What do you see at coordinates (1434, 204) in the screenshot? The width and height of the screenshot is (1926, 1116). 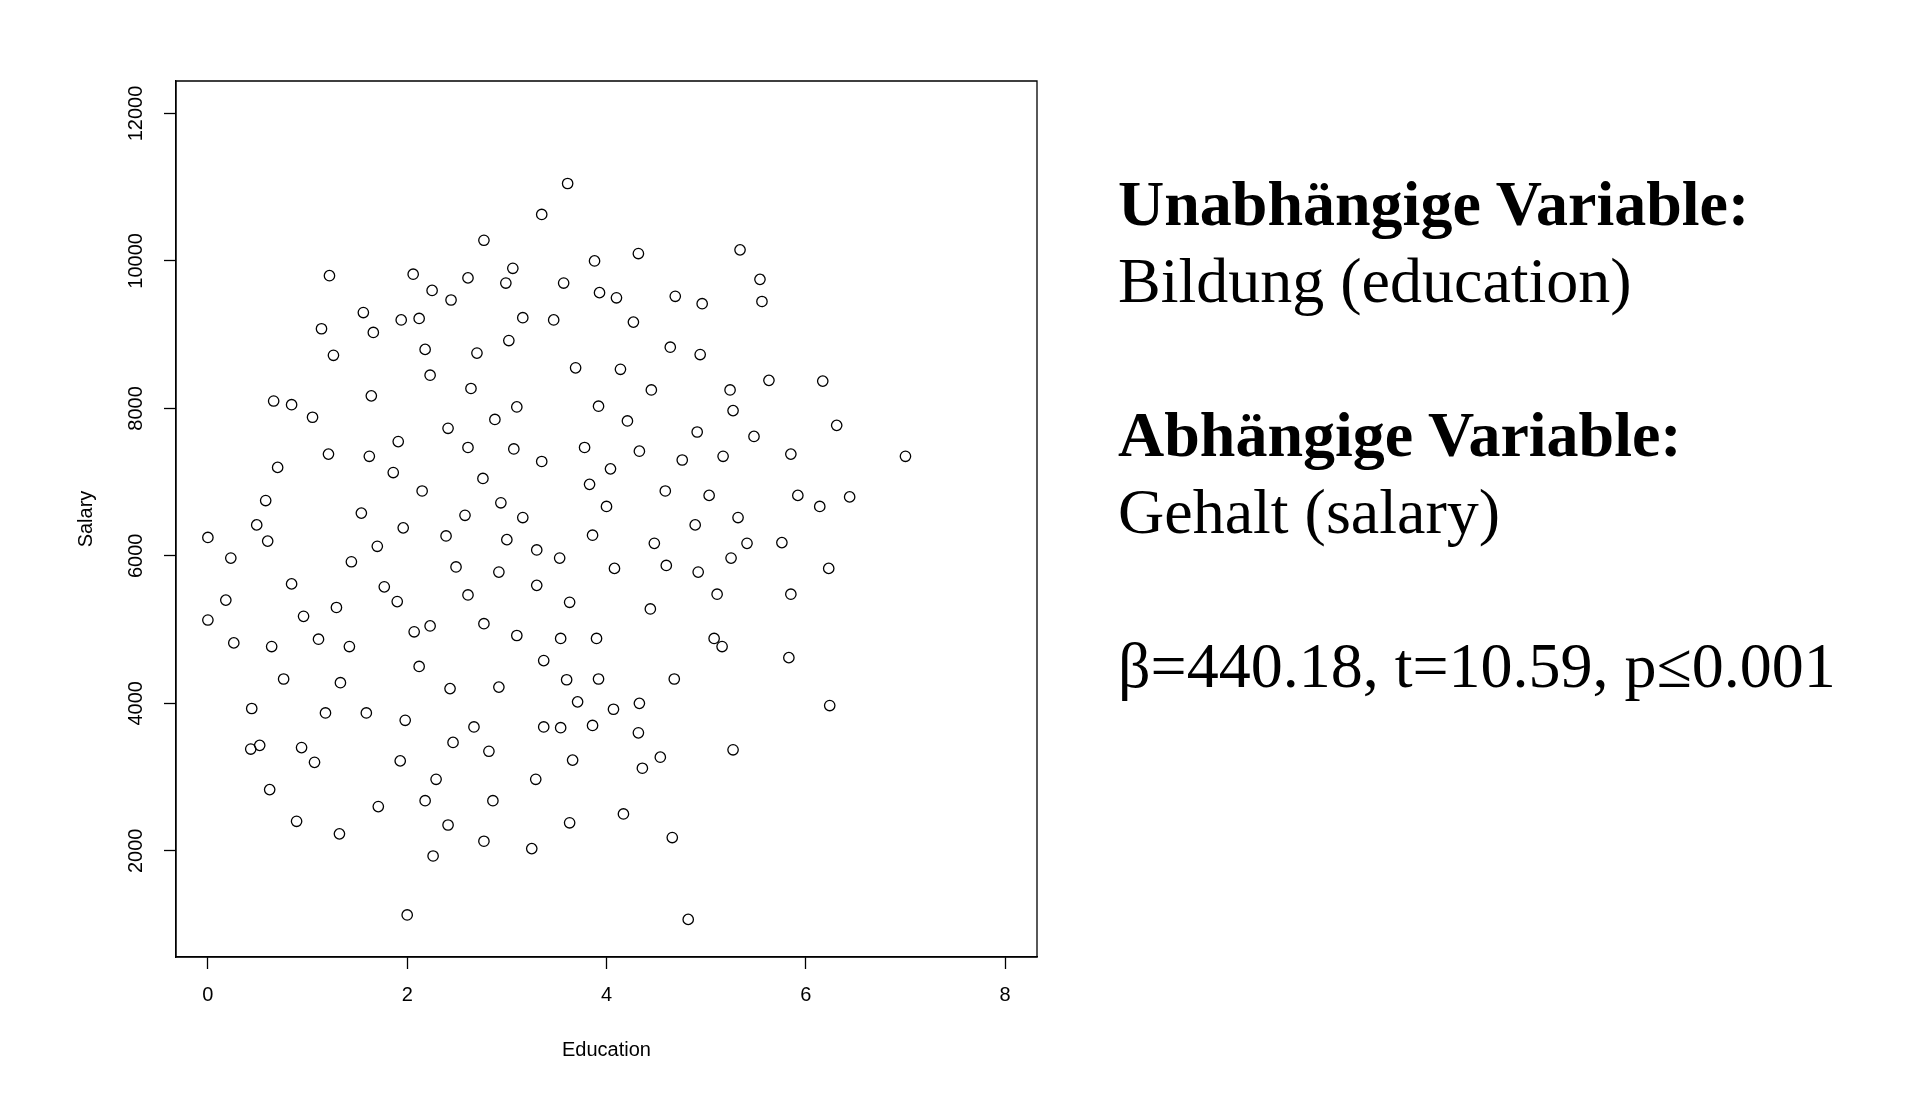 I see `text: Unabhängige Variable:` at bounding box center [1434, 204].